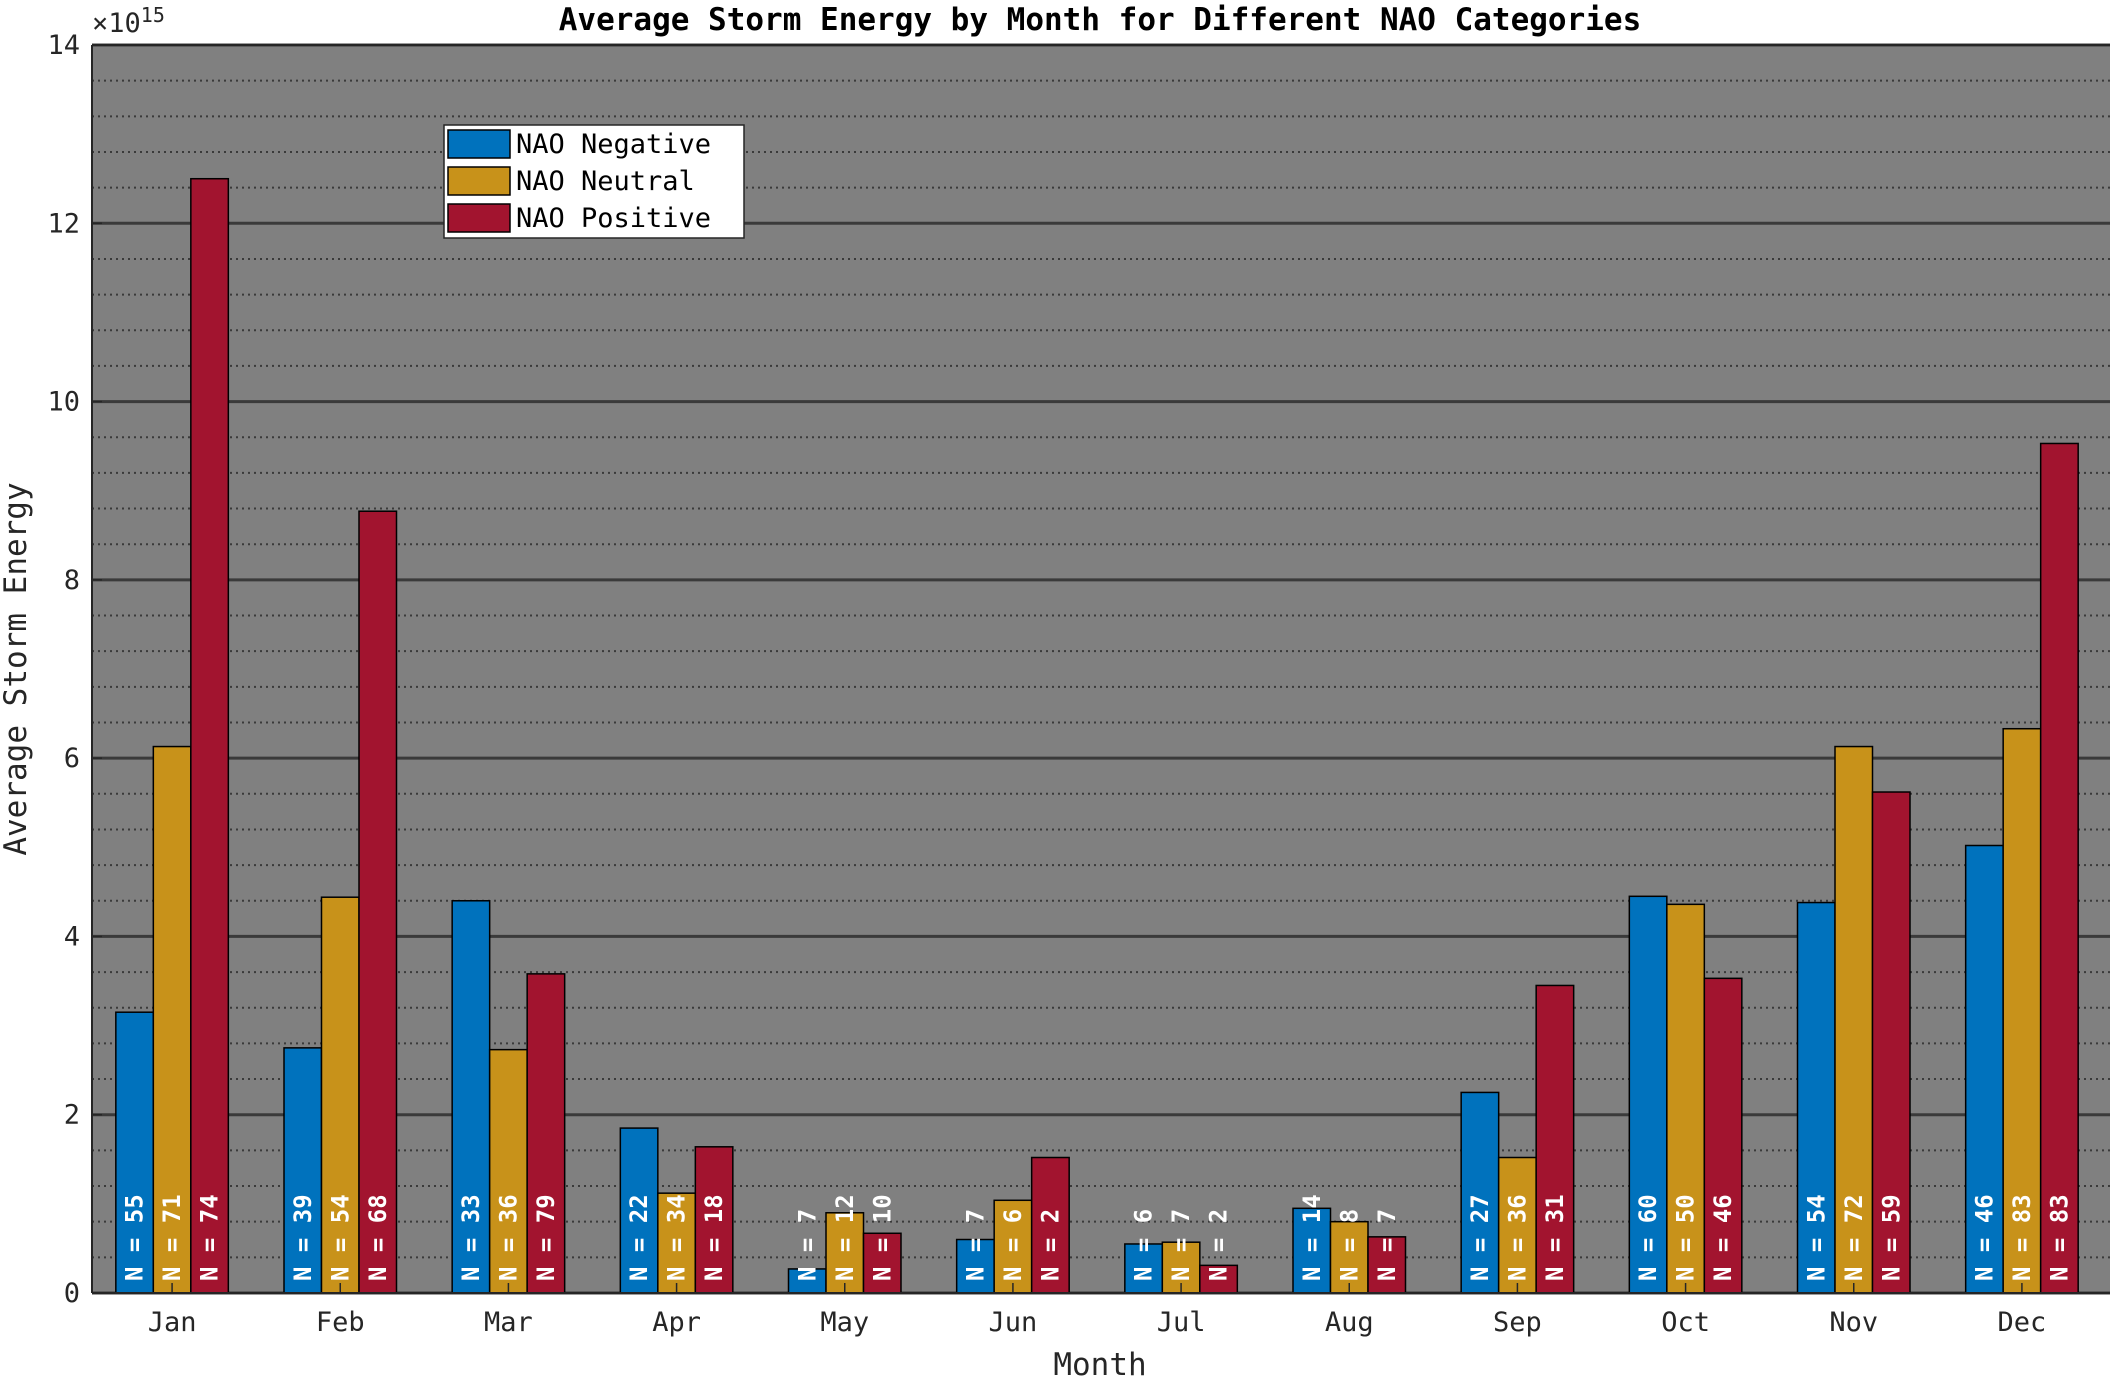 Image resolution: width=2110 pixels, height=1377 pixels. What do you see at coordinates (1349, 1245) in the screenshot?
I see `bar-count-label: N = 8` at bounding box center [1349, 1245].